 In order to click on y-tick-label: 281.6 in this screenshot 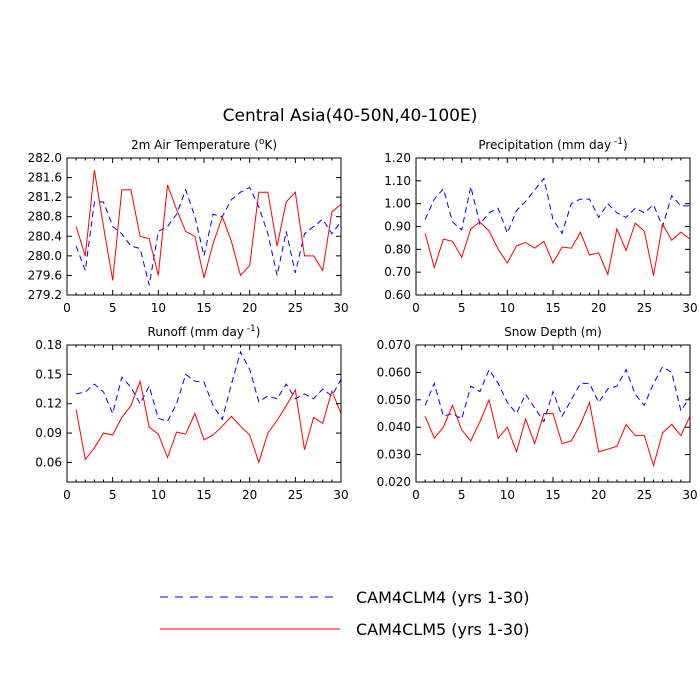, I will do `click(45, 178)`.